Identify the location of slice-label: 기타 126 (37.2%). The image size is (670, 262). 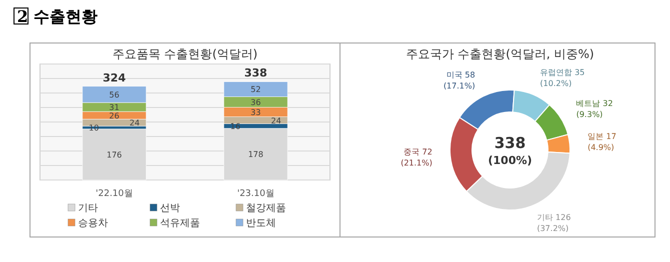
(553, 223).